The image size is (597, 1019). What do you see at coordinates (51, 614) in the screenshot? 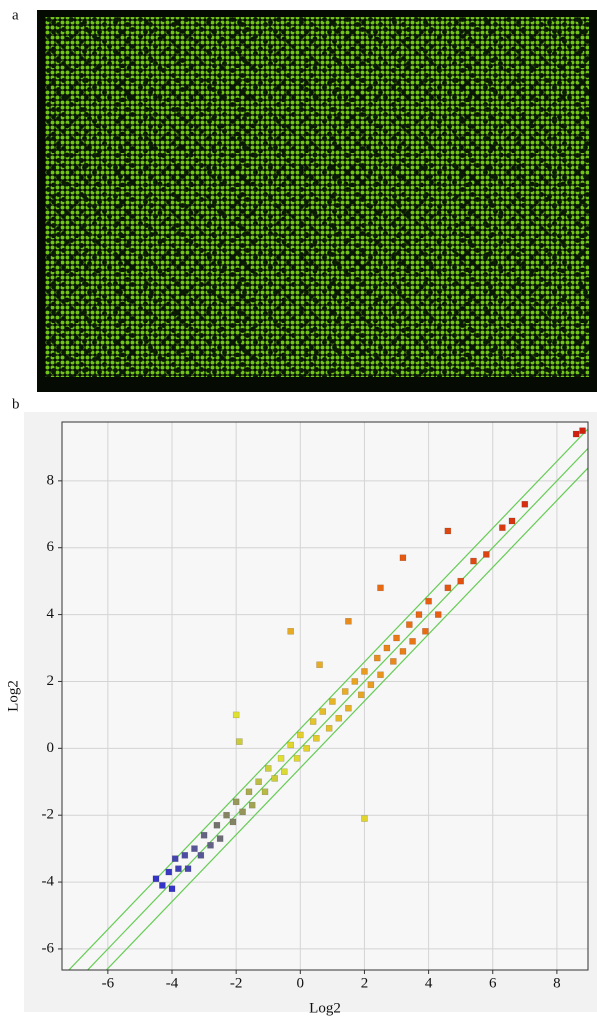
I see `y-tick-label: 4` at bounding box center [51, 614].